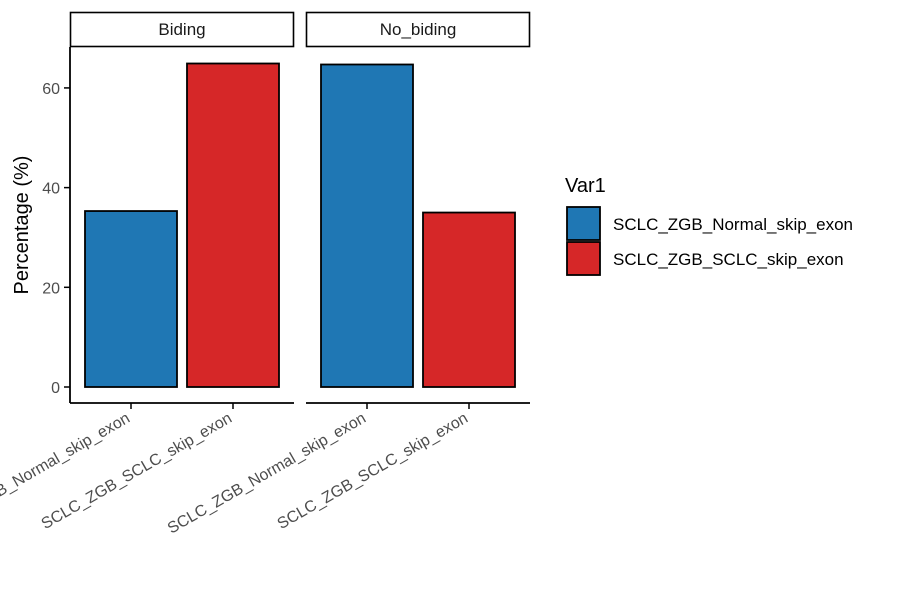 The height and width of the screenshot is (600, 900). Describe the element at coordinates (51, 189) in the screenshot. I see `y-tick-label: 40` at that location.